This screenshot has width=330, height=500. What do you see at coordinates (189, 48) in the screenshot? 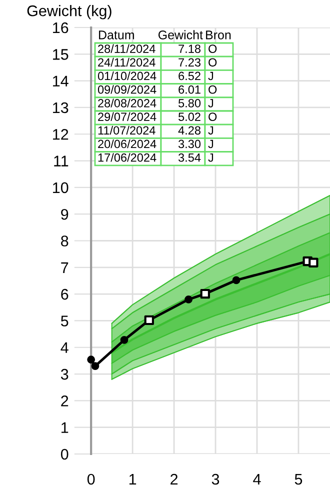
I see `annotation: 7.18` at bounding box center [189, 48].